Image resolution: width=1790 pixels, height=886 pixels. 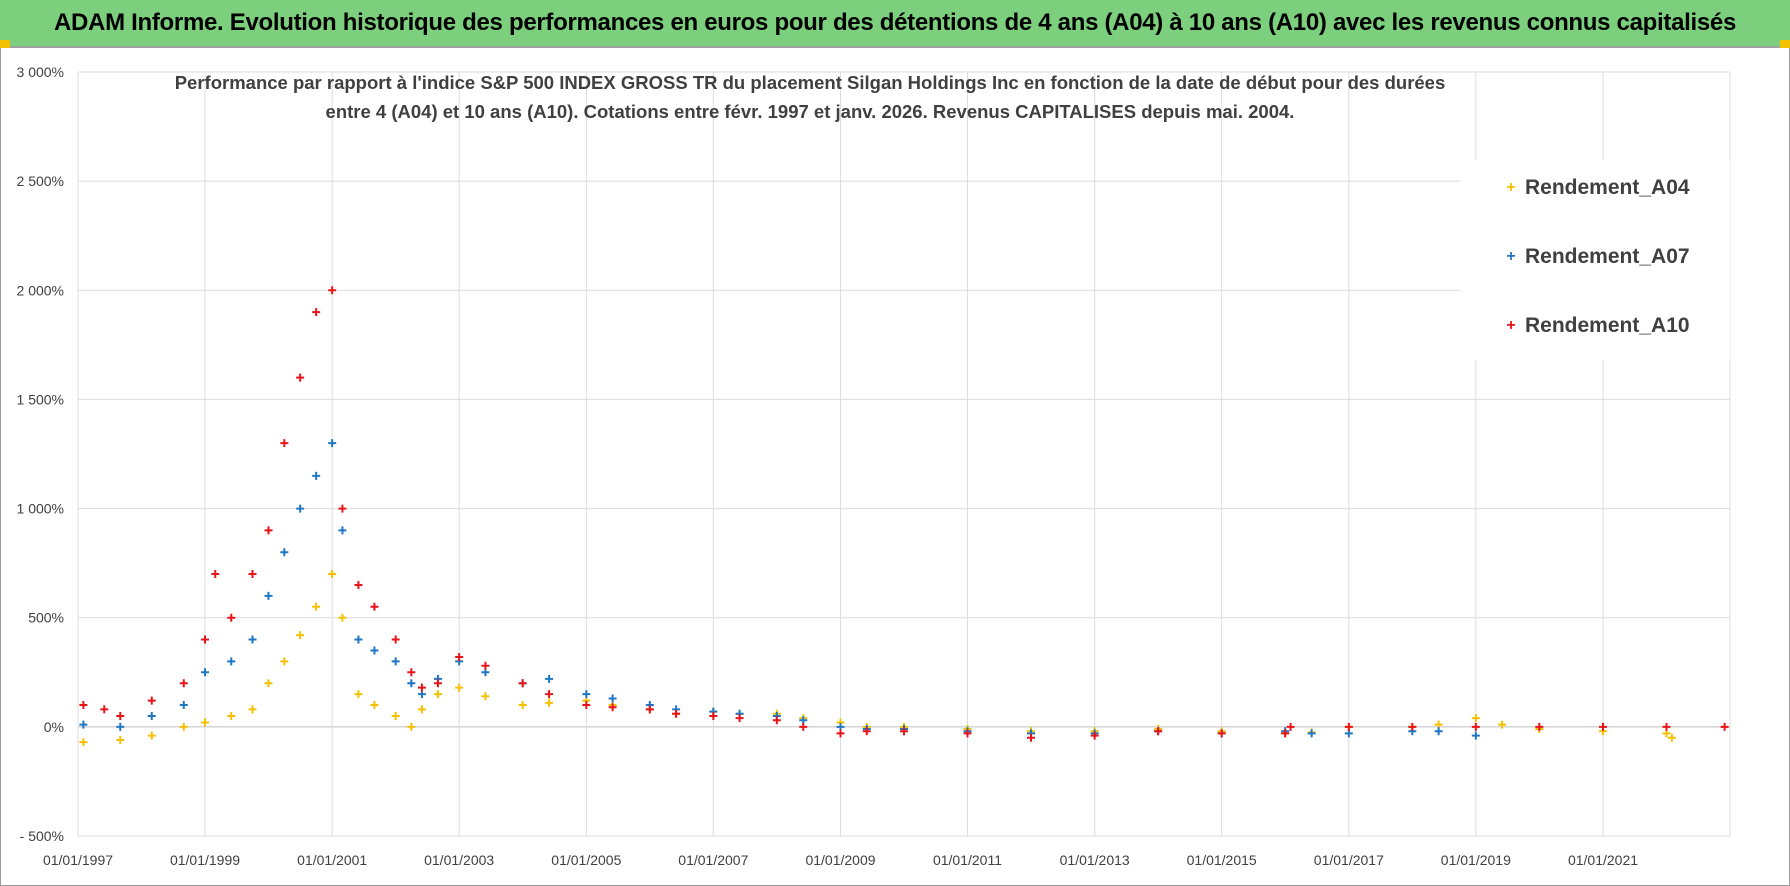 What do you see at coordinates (54, 727) in the screenshot?
I see `y-tick-label: 0%` at bounding box center [54, 727].